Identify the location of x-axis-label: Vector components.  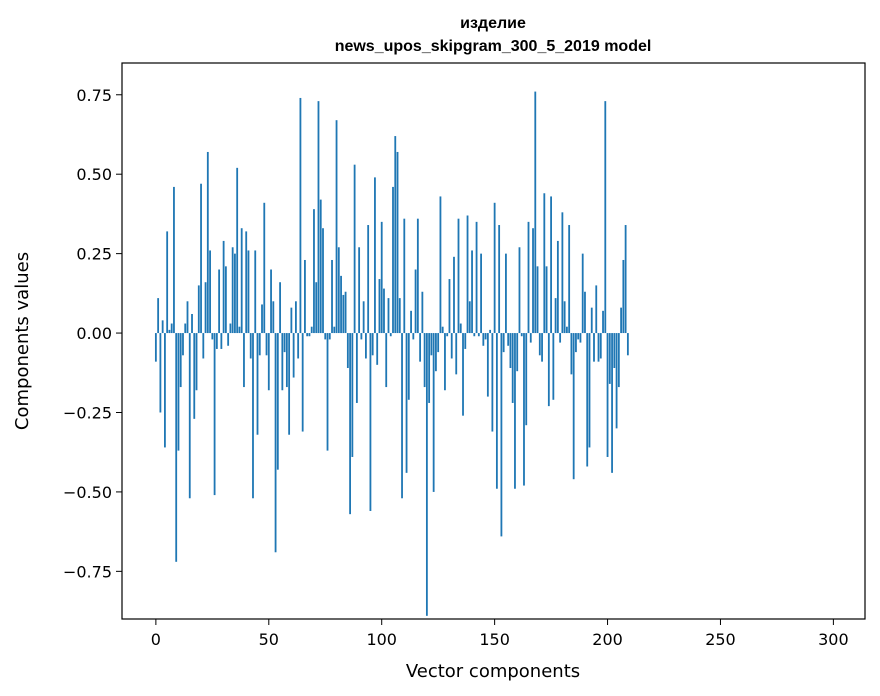
(493, 671).